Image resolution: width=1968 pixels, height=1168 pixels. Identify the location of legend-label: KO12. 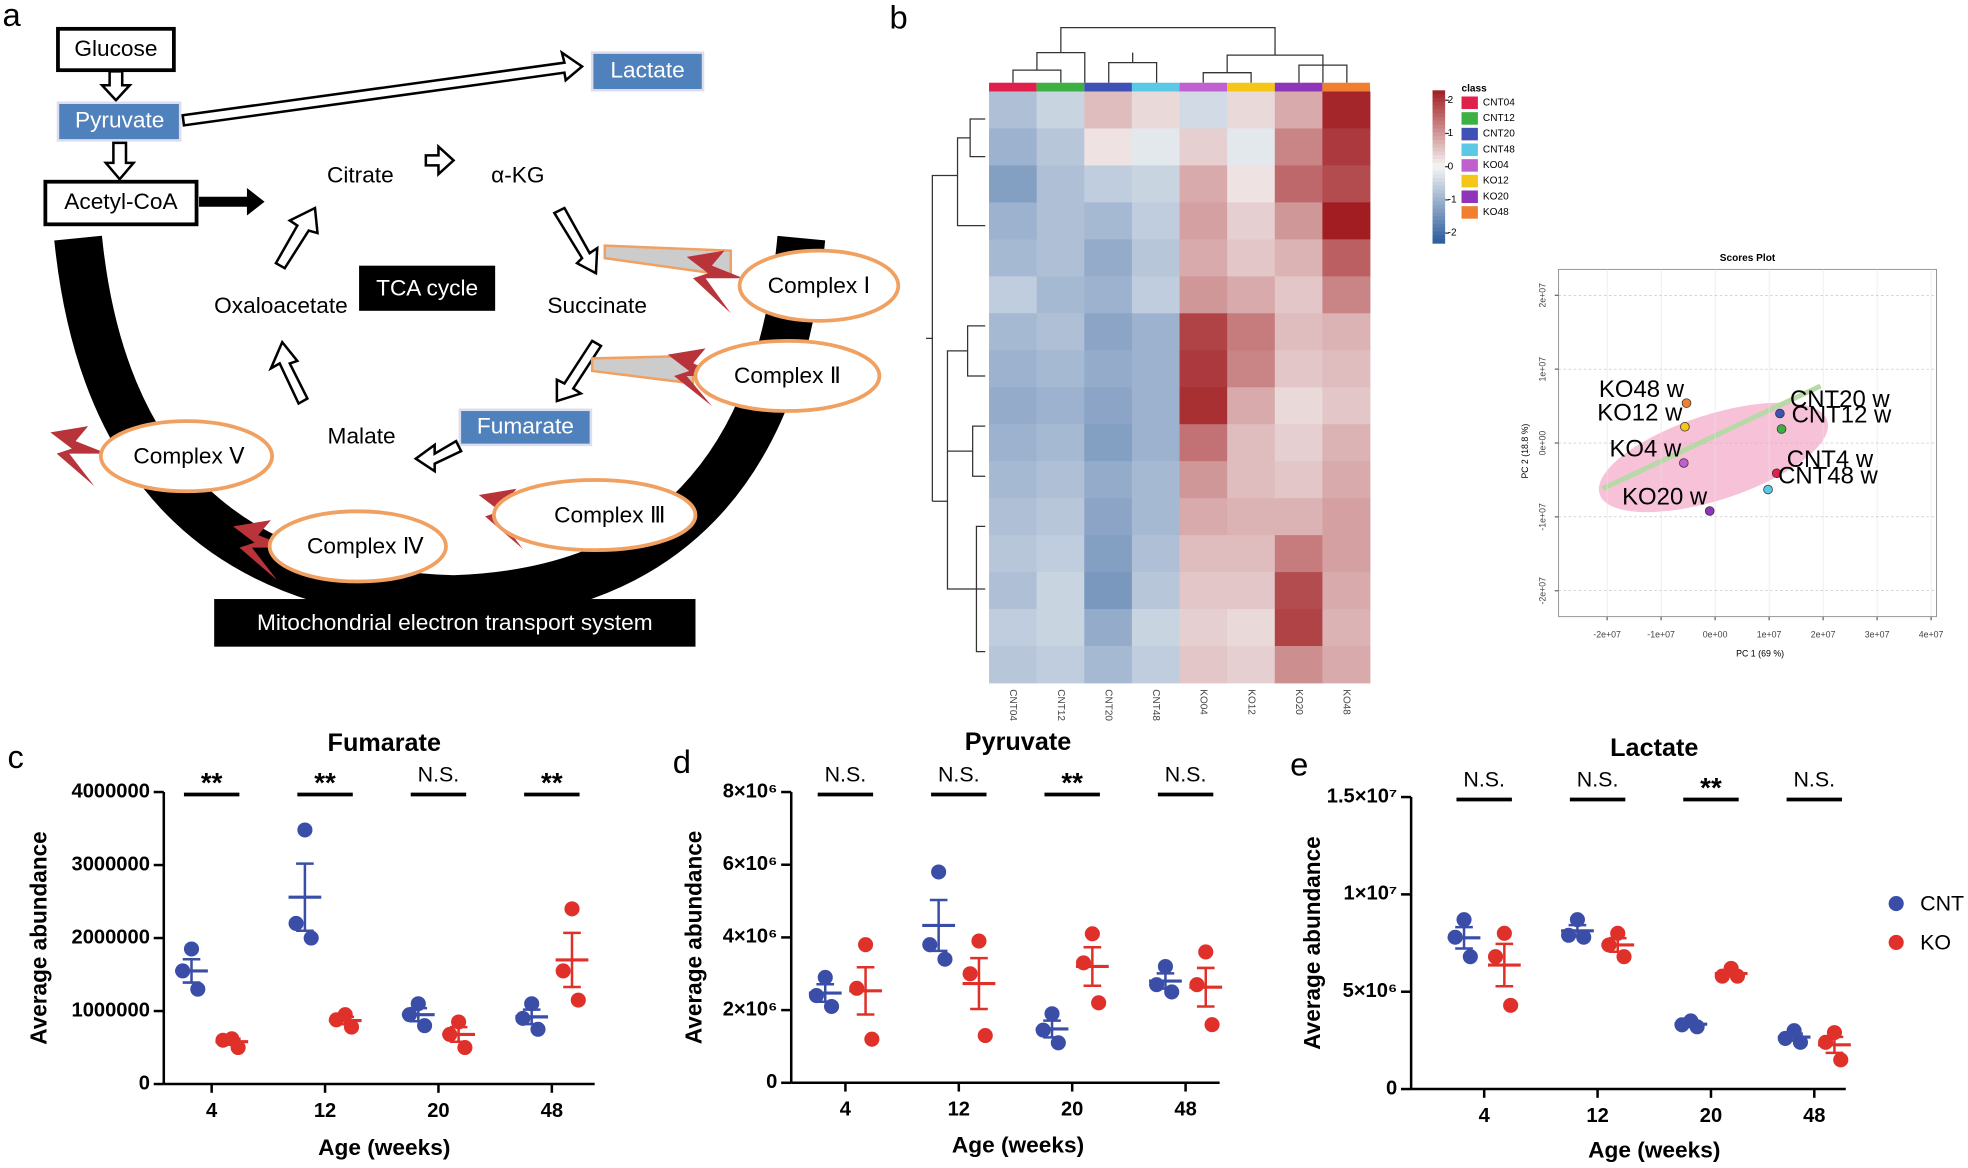
(1496, 181).